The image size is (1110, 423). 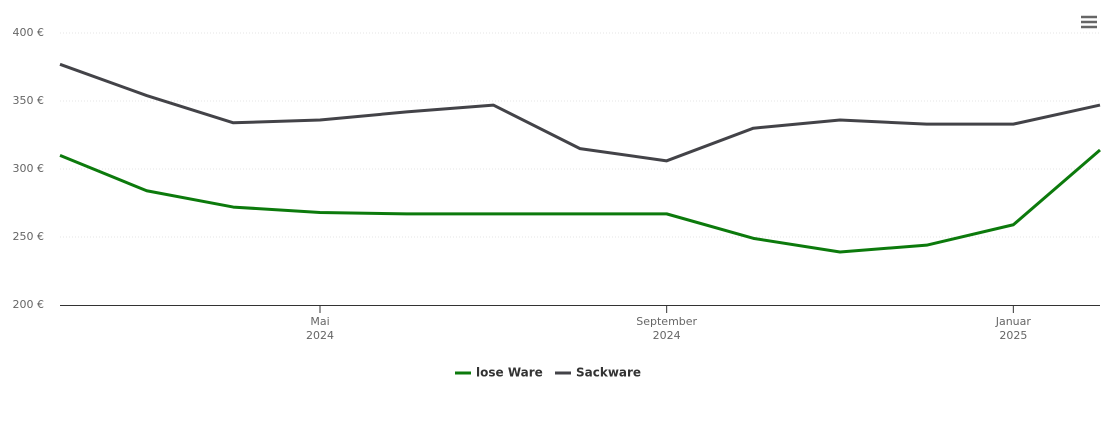 What do you see at coordinates (29, 32) in the screenshot?
I see `y-tick-label: 400 €` at bounding box center [29, 32].